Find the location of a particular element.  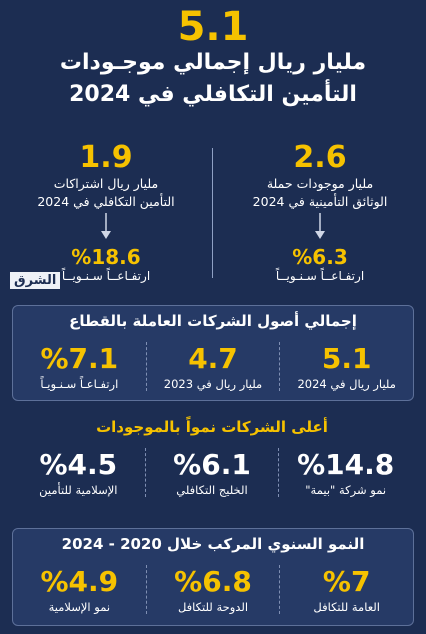

stat-value: %4.5 is located at coordinates (78, 464).